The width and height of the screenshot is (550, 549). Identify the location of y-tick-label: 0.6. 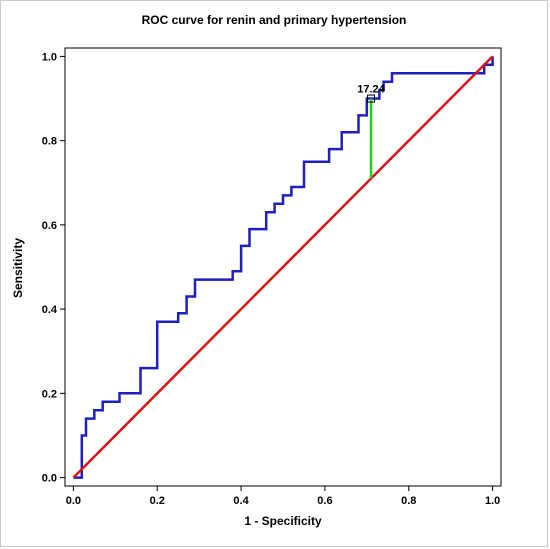
(49, 226).